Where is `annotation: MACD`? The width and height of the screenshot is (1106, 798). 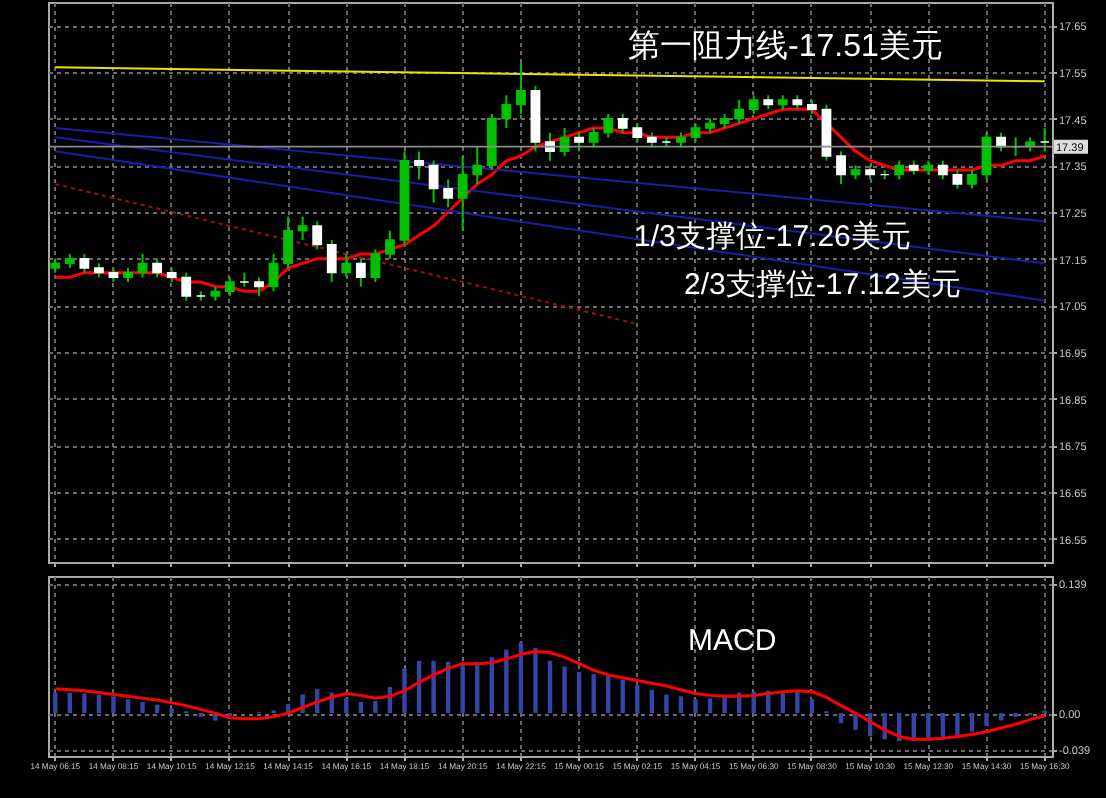 annotation: MACD is located at coordinates (732, 641).